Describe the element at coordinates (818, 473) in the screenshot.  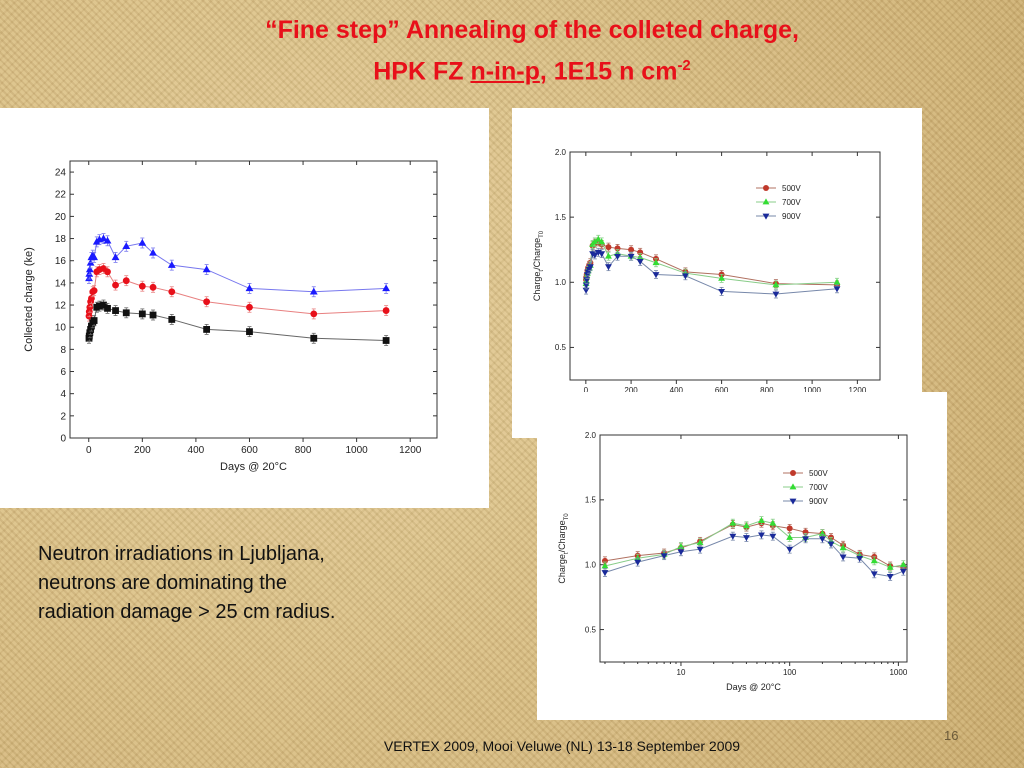
I see `legend-label: 500V` at that location.